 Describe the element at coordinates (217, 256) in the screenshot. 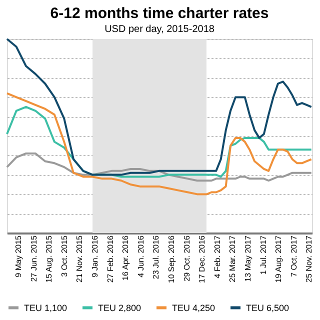

I see `x-tick-label: 4 Feb. 2017` at that location.